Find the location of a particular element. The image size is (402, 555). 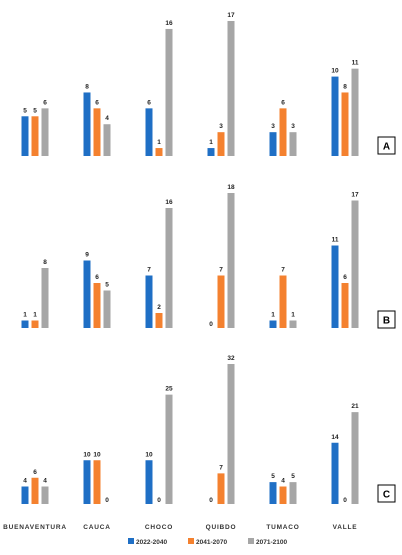

category-label: VALLE is located at coordinates (345, 527).